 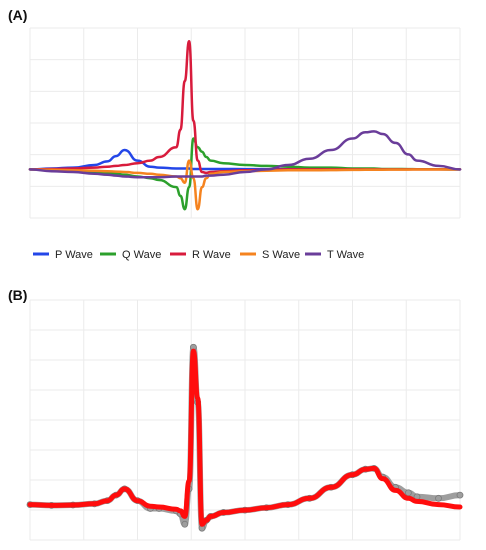 I want to click on panel-a-legend: P Wave Q Wave R Wave S Wave T Wave, so click(x=198, y=255).